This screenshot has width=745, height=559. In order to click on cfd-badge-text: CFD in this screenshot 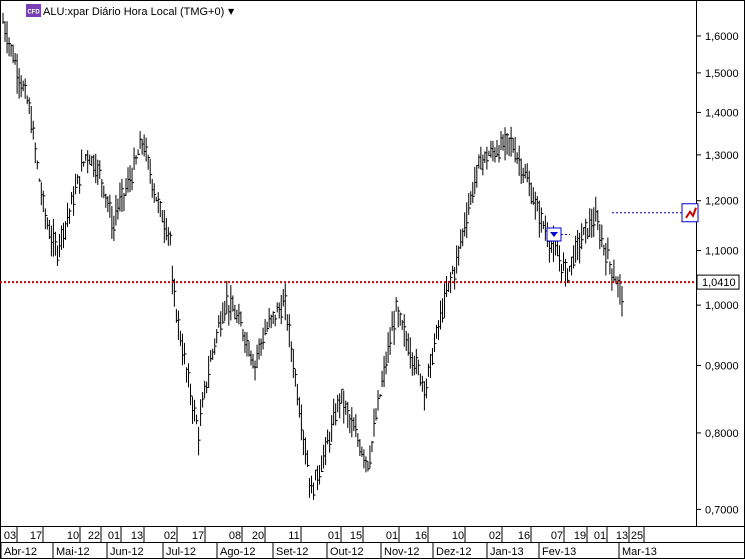, I will do `click(33, 13)`.